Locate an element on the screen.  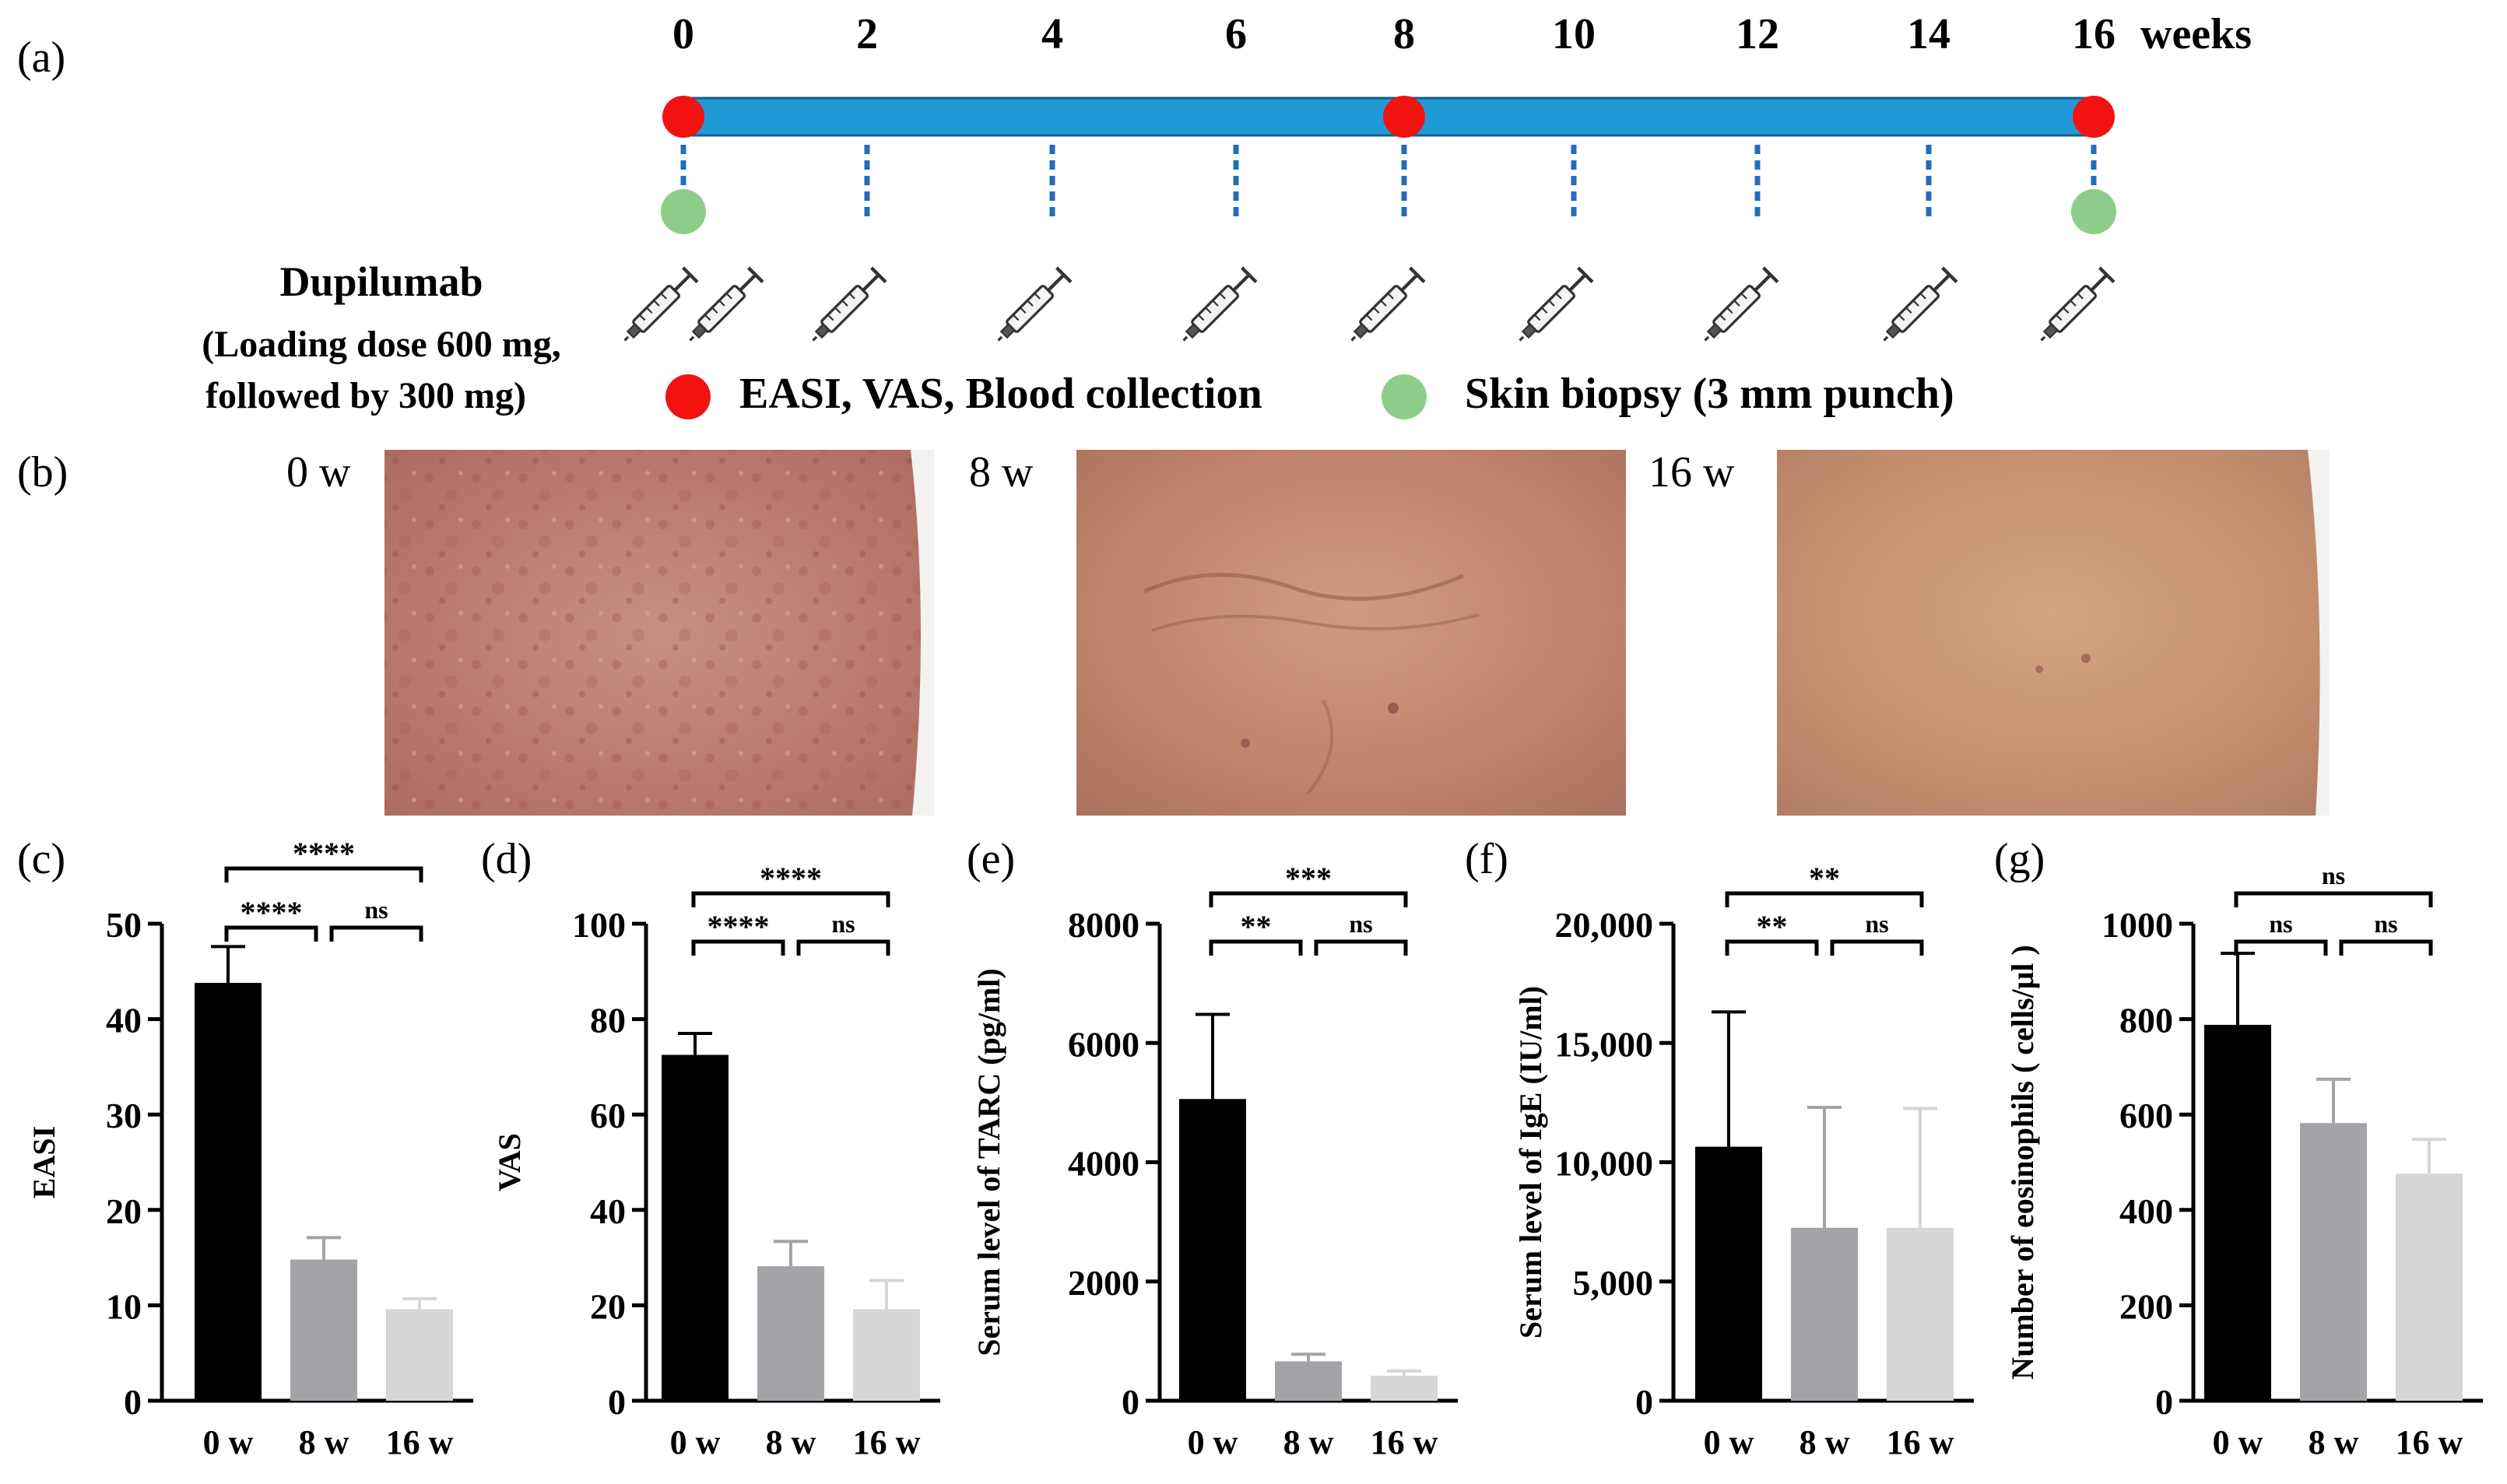
week-label-0: 0 is located at coordinates (683, 34).